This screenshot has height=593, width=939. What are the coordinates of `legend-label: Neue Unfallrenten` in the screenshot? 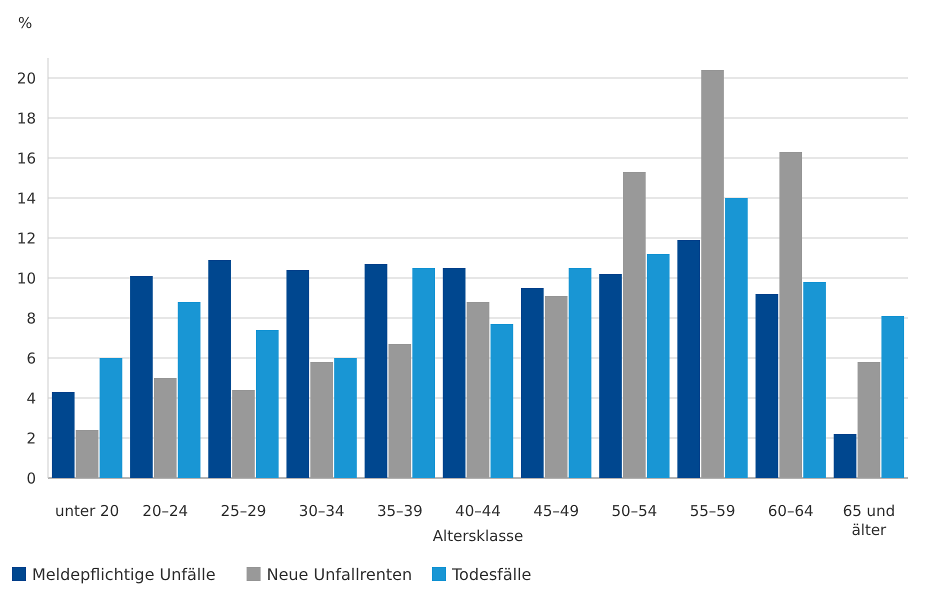 It's located at (339, 574).